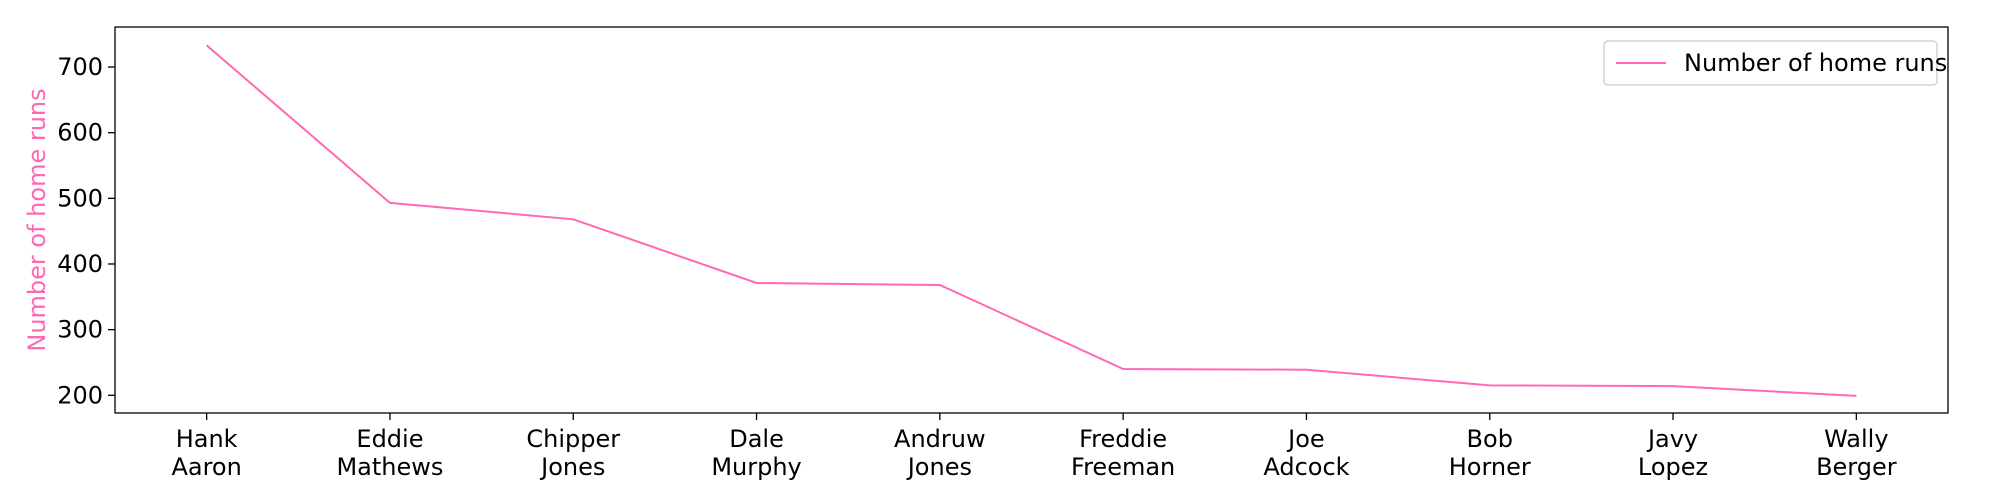 This screenshot has height=500, width=2000. I want to click on legend-box, so click(1770, 63).